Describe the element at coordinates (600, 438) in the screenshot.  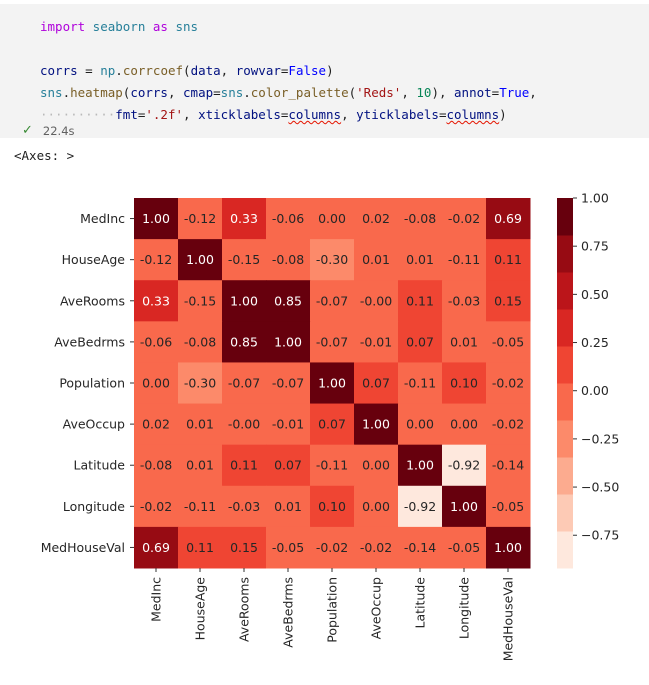
I see `colorbar-tick-label: −0.25` at that location.